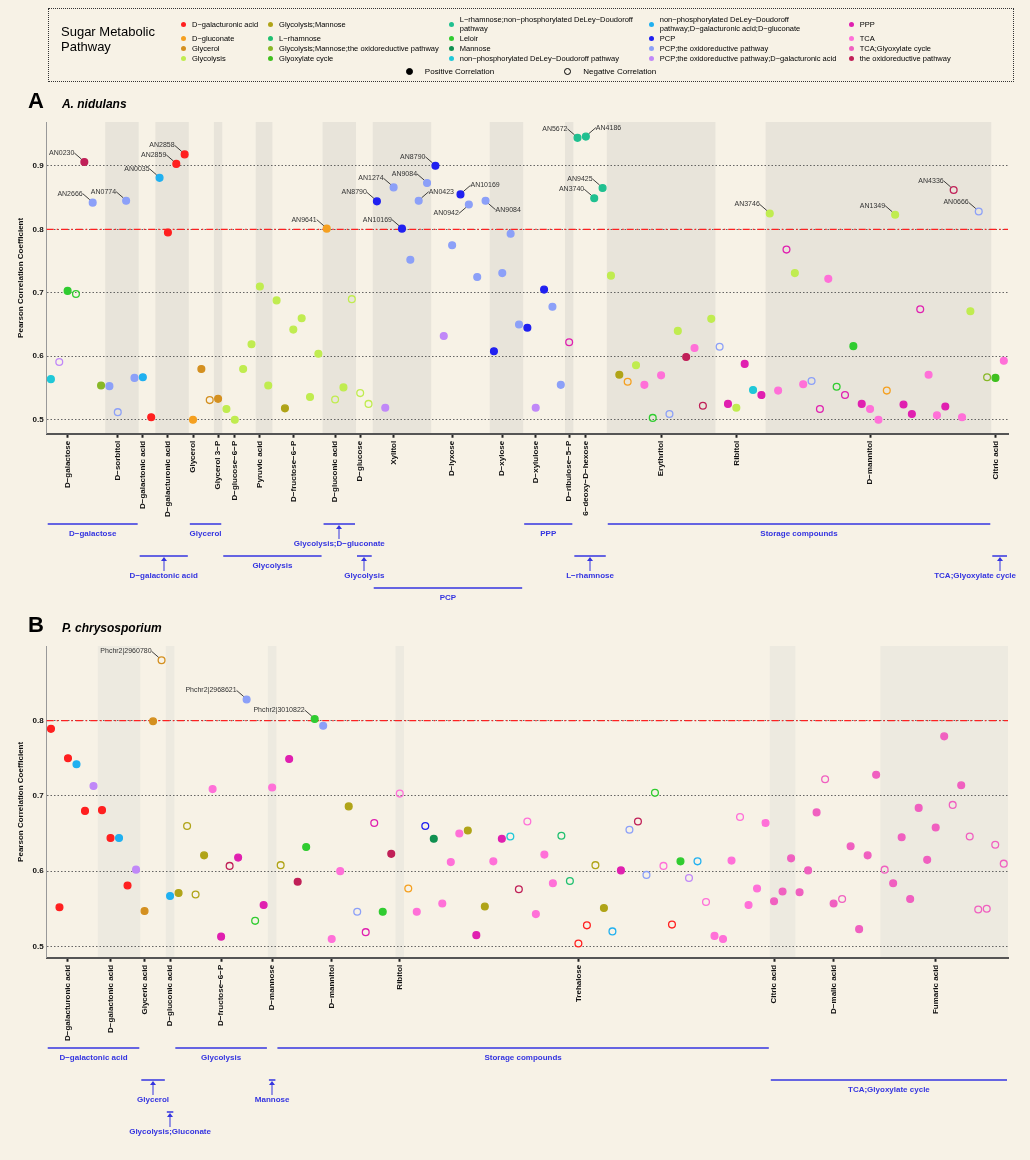 The image size is (1030, 1160). Describe the element at coordinates (38, 229) in the screenshot. I see `y-tick-label: 0.8` at that location.